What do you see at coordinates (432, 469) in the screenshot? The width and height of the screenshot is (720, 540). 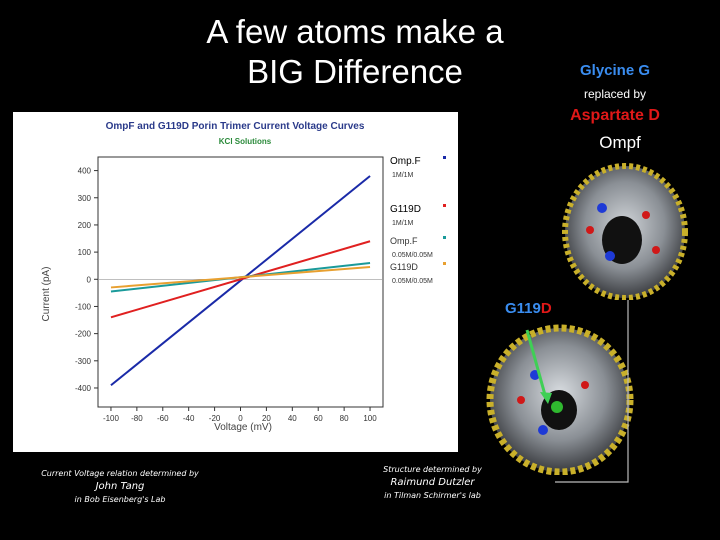 I see `credit-right-line-1: Structure determined by` at bounding box center [432, 469].